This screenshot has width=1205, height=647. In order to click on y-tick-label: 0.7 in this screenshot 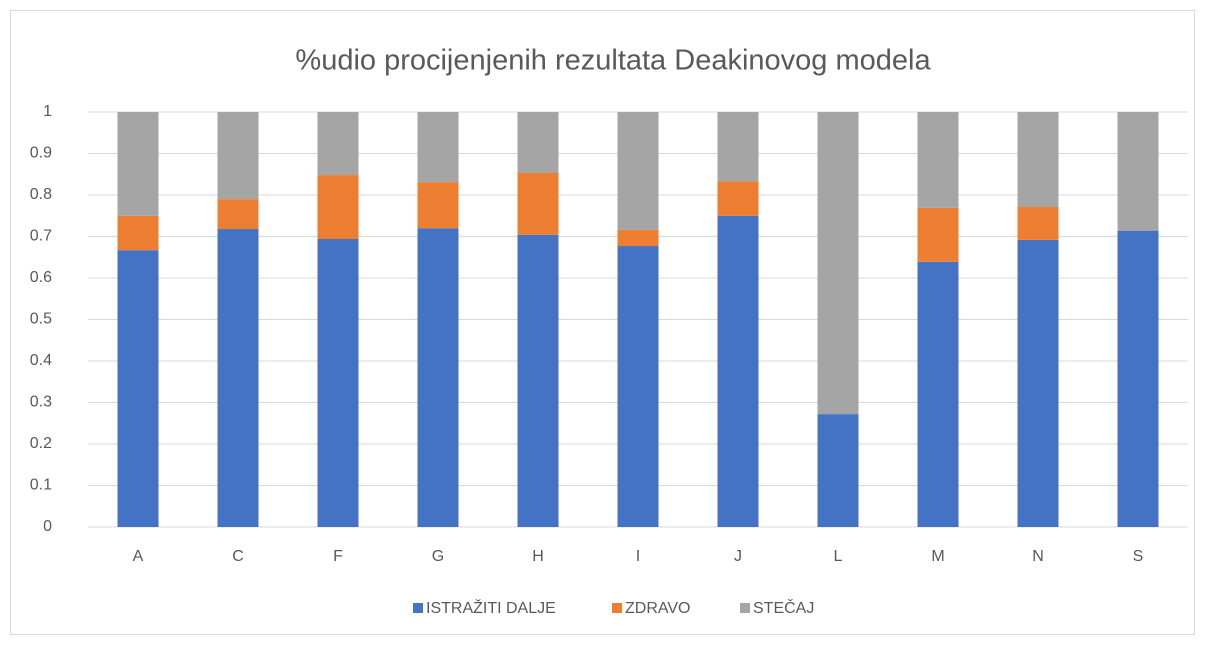, I will do `click(41, 236)`.